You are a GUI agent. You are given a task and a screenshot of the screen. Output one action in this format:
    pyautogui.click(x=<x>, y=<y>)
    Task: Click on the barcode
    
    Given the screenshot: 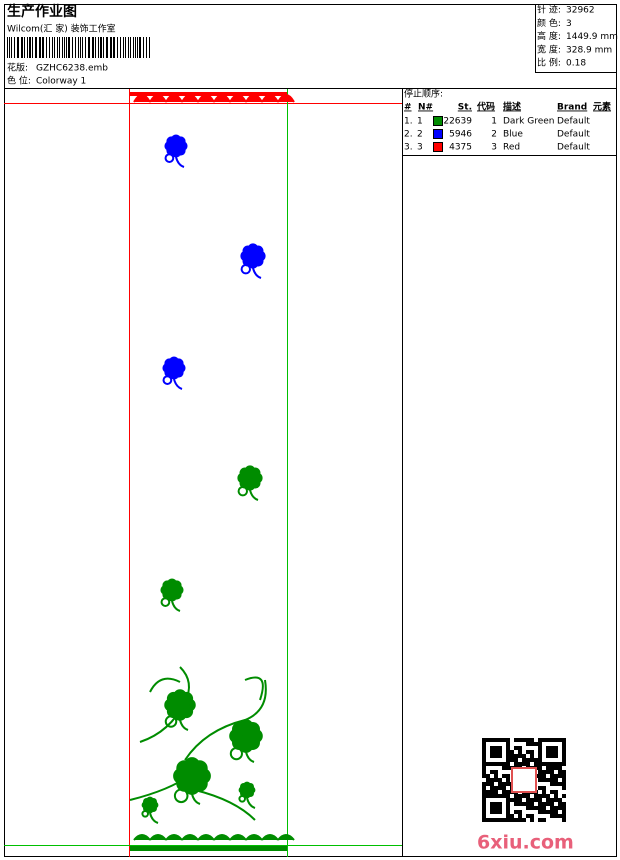 What is the action you would take?
    pyautogui.click(x=78, y=47)
    